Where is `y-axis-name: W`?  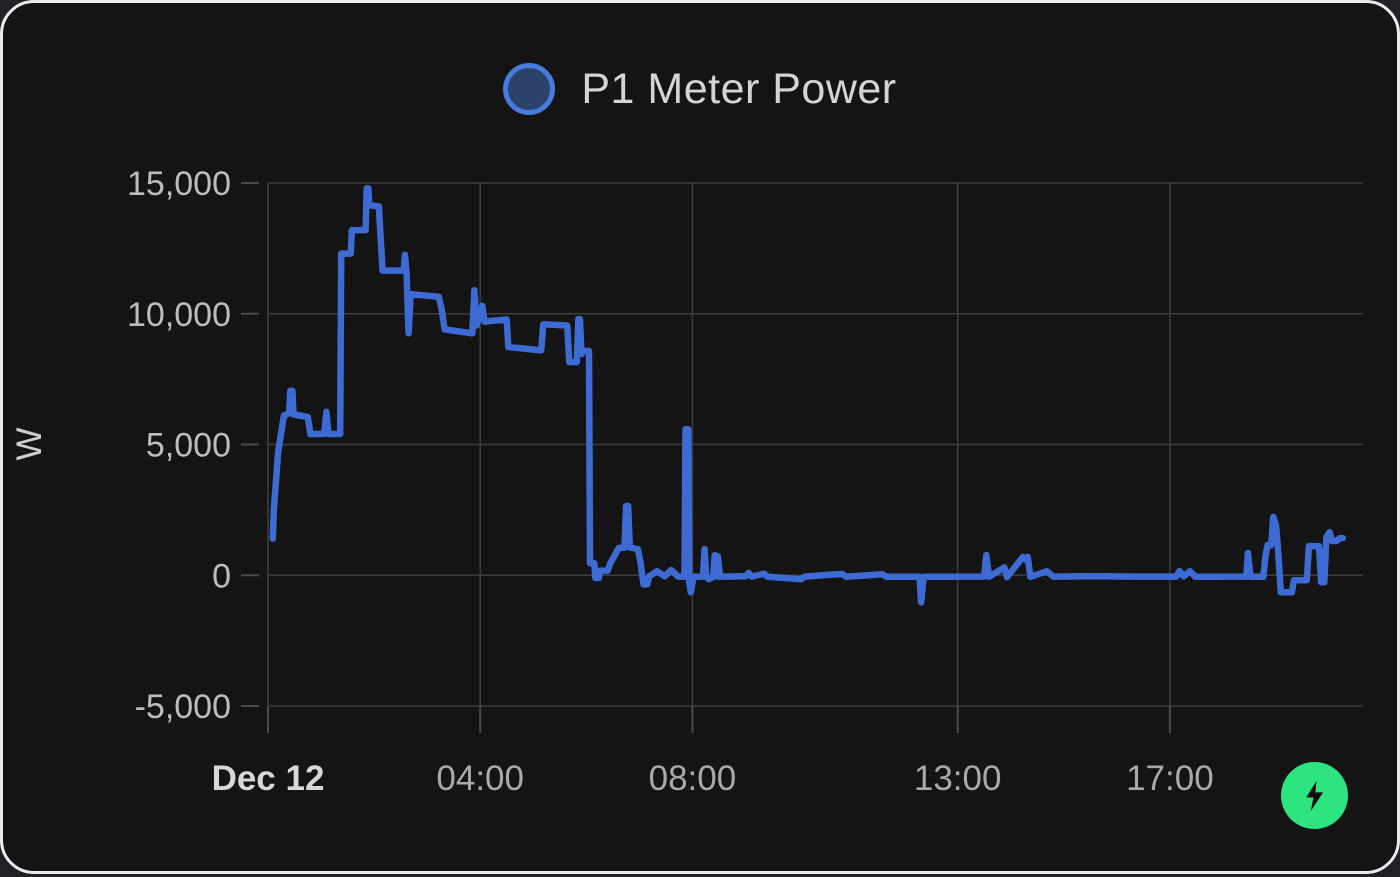 y-axis-name: W is located at coordinates (29, 443).